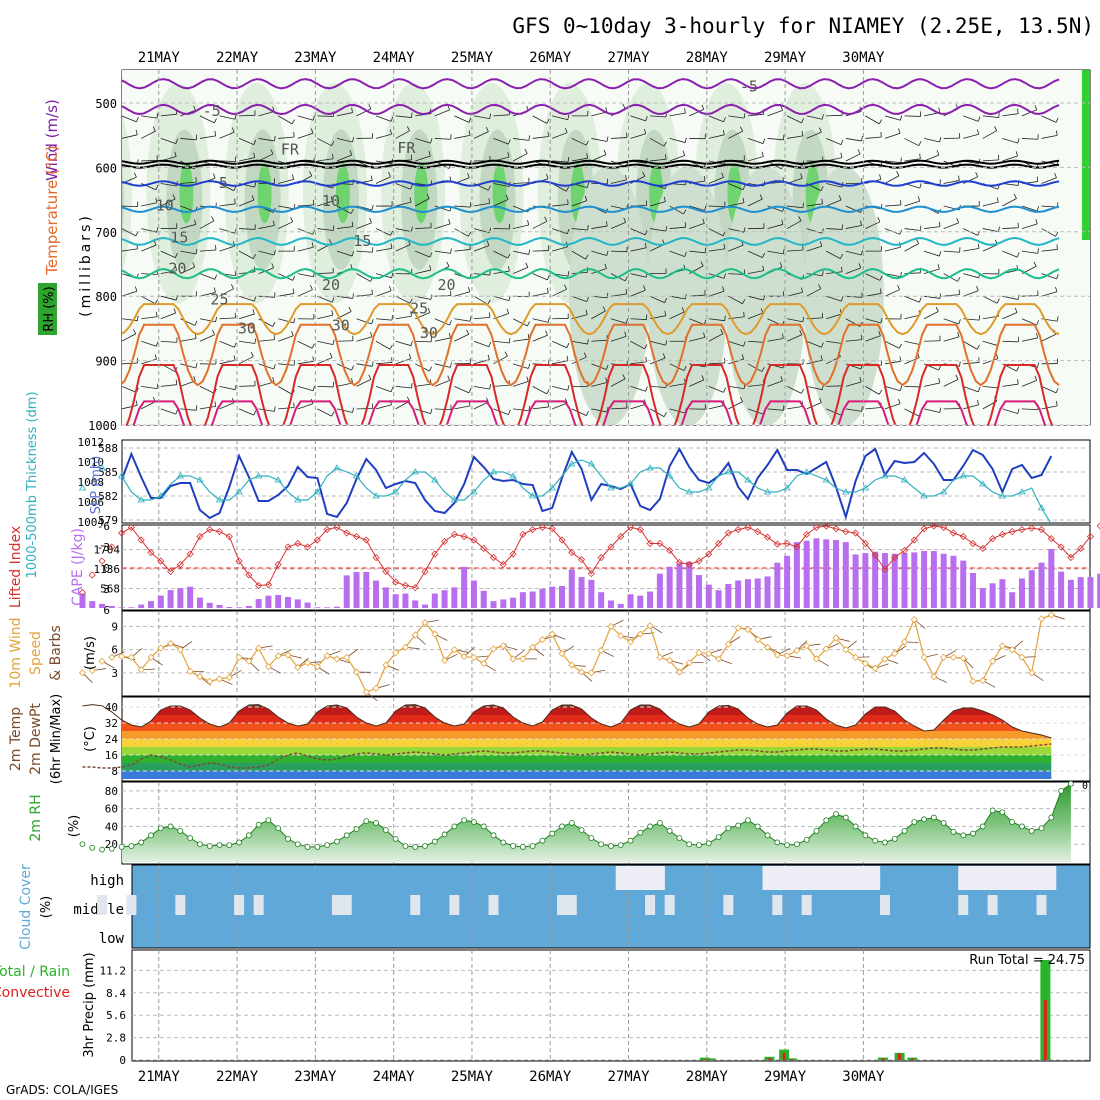  I want to click on ylabel-wind-barbs: & Barbs, so click(56, 653).